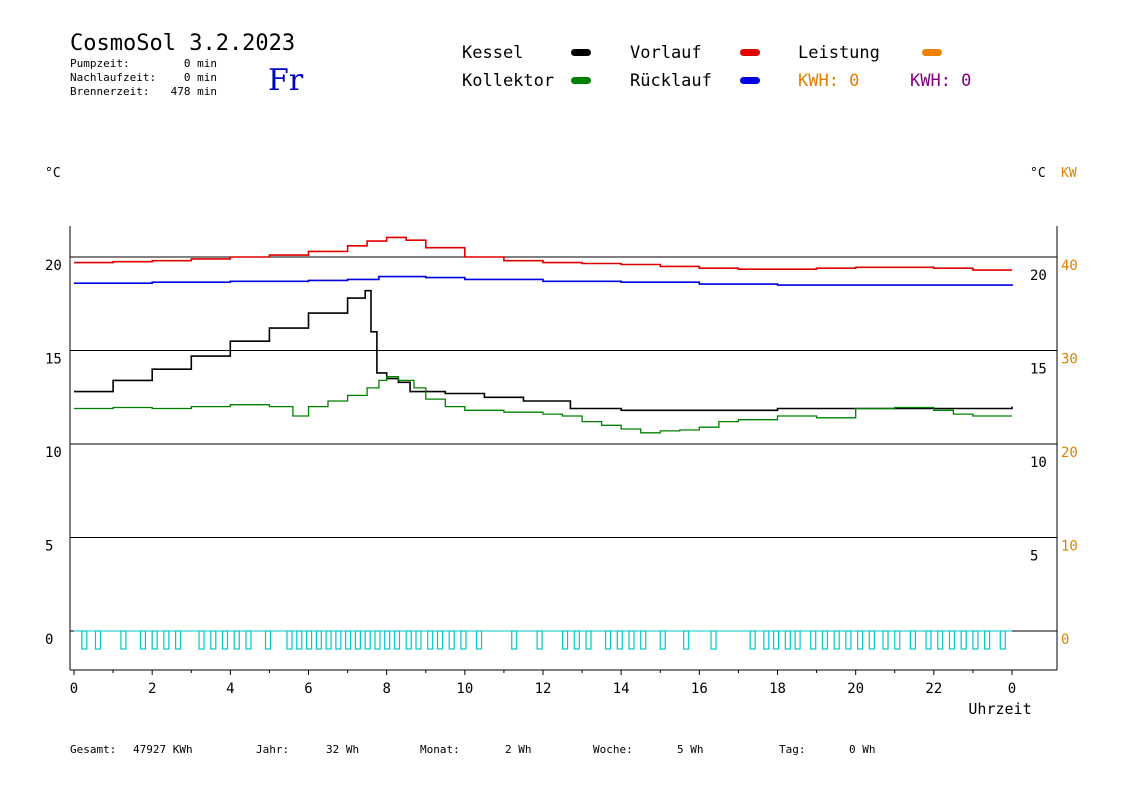 The width and height of the screenshot is (1148, 812). What do you see at coordinates (53, 360) in the screenshot?
I see `y-left-tick-label: 15` at bounding box center [53, 360].